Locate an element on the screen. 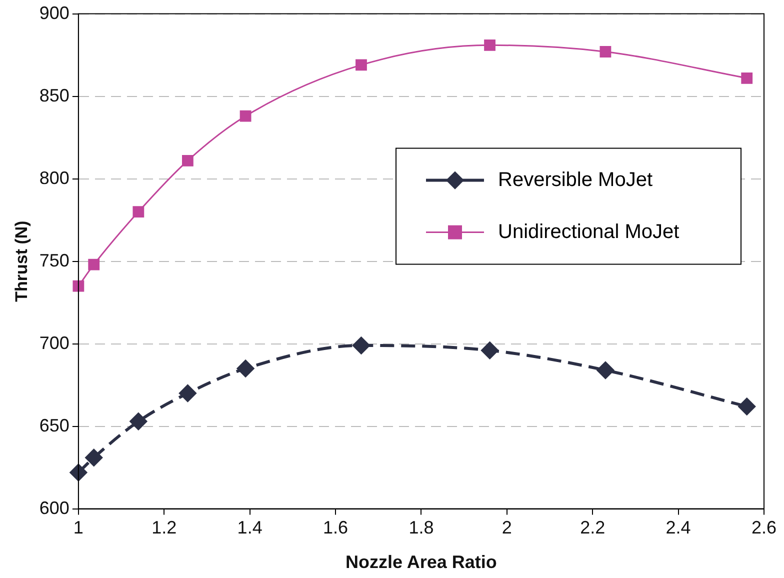 The image size is (784, 578). y-tick-label: 800 is located at coordinates (54, 178).